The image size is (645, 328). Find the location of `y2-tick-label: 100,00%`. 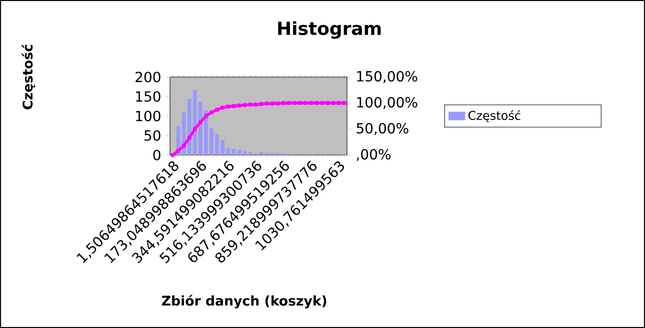

y2-tick-label: 100,00% is located at coordinates (387, 103).